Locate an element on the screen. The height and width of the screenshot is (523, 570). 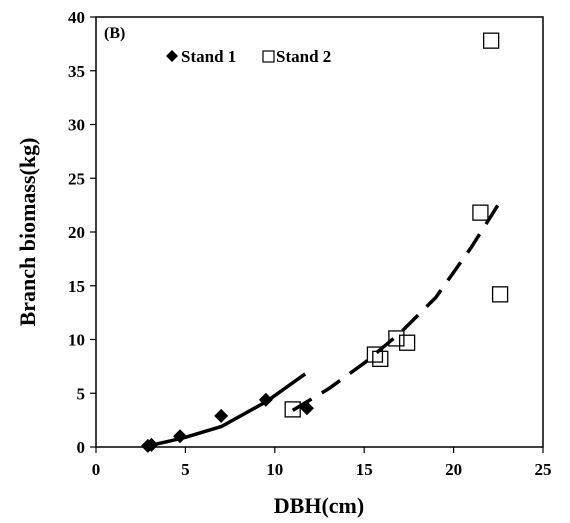
x-tick-label: 15 is located at coordinates (364, 469).